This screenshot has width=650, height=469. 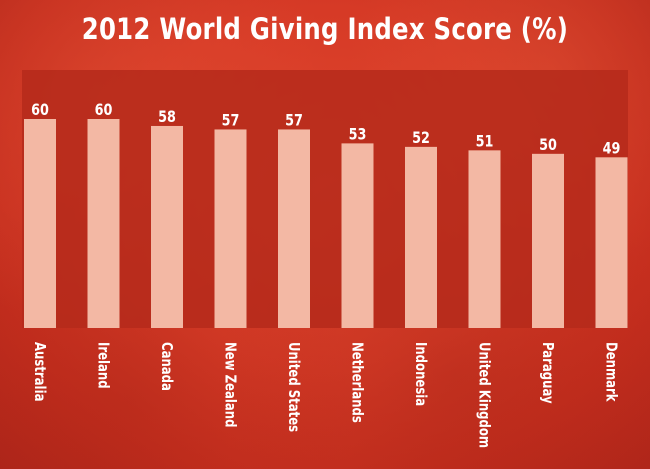 What do you see at coordinates (357, 235) in the screenshot?
I see `bar-netherlands` at bounding box center [357, 235].